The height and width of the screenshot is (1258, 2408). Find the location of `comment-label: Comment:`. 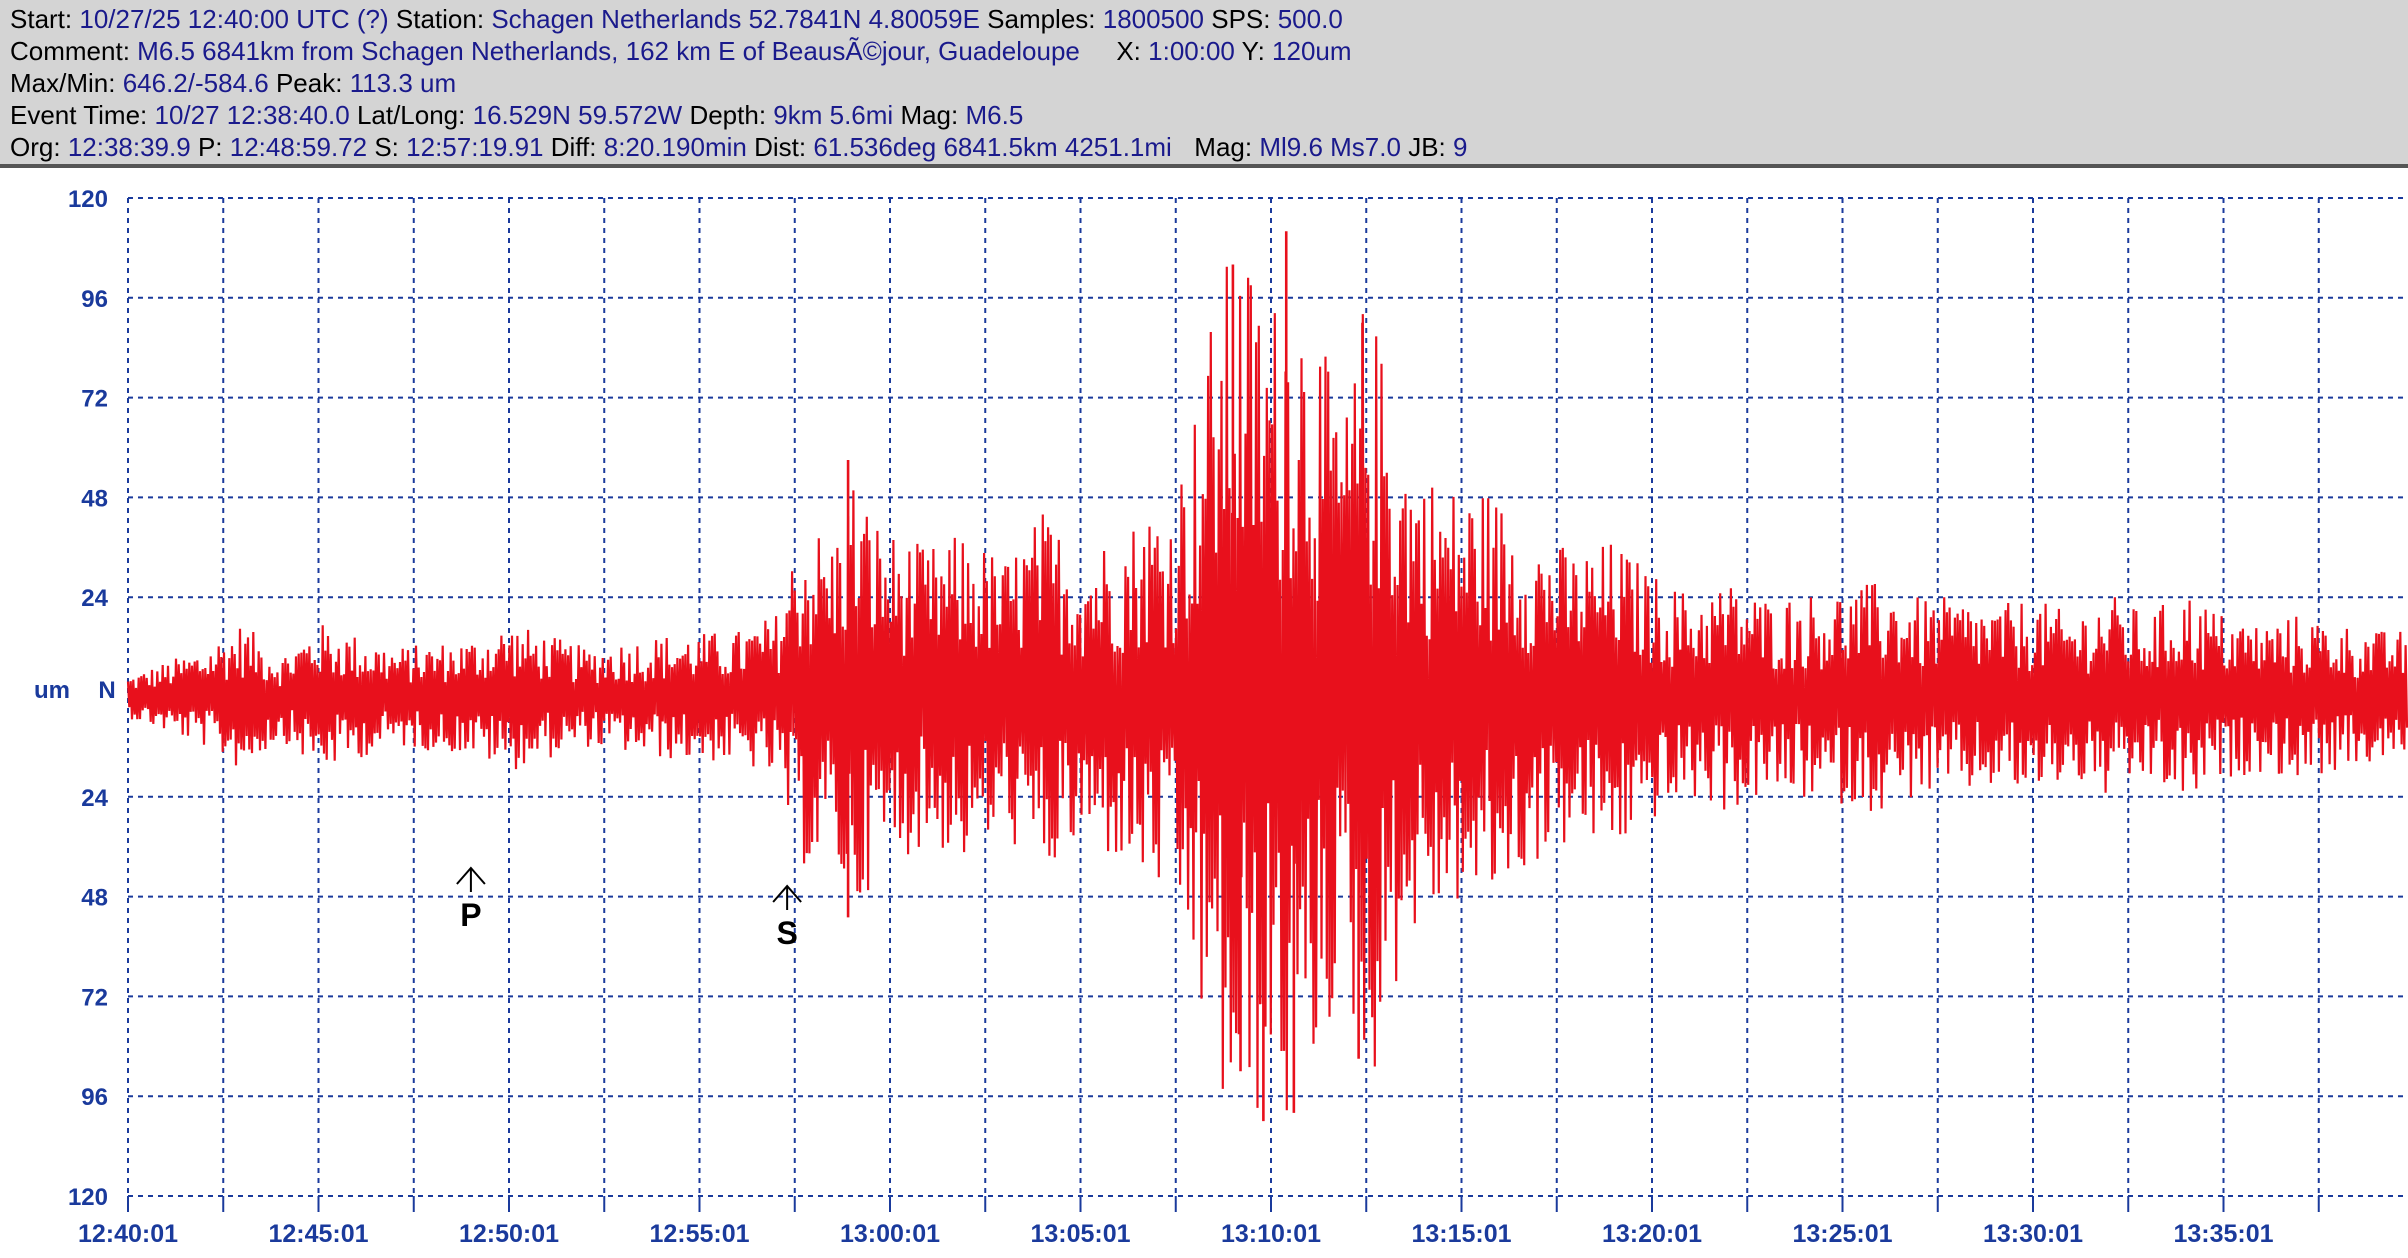

comment-label: Comment: is located at coordinates (70, 51).